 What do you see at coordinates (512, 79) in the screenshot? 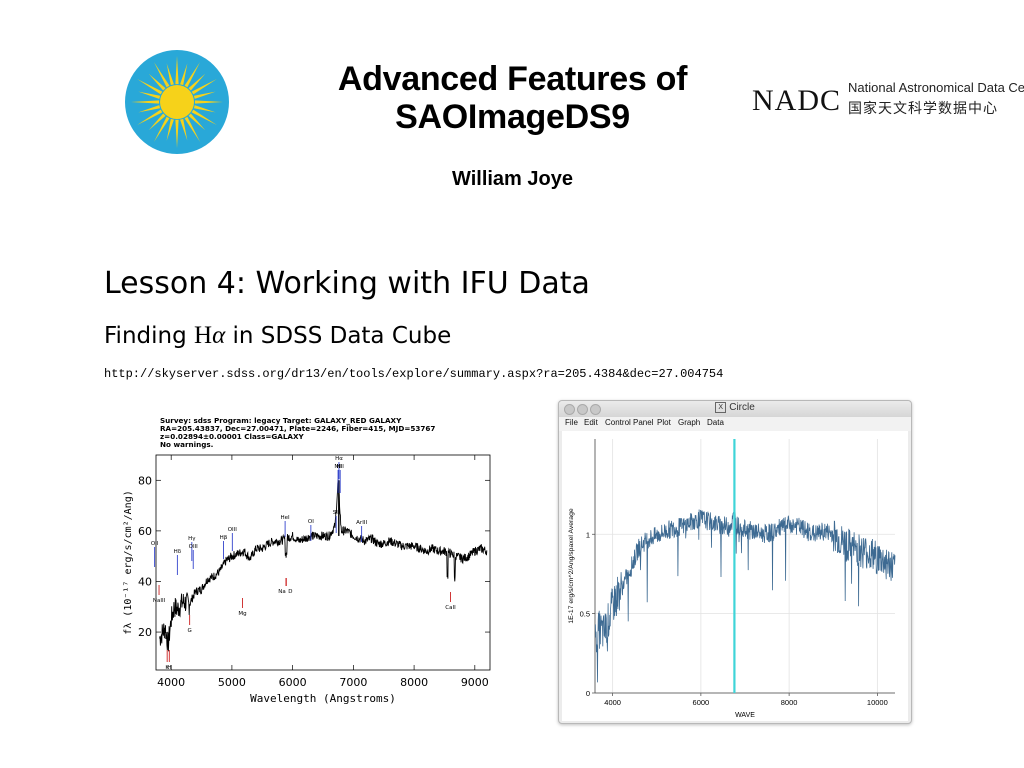
I see `title-line-1: Advanced Features of` at bounding box center [512, 79].